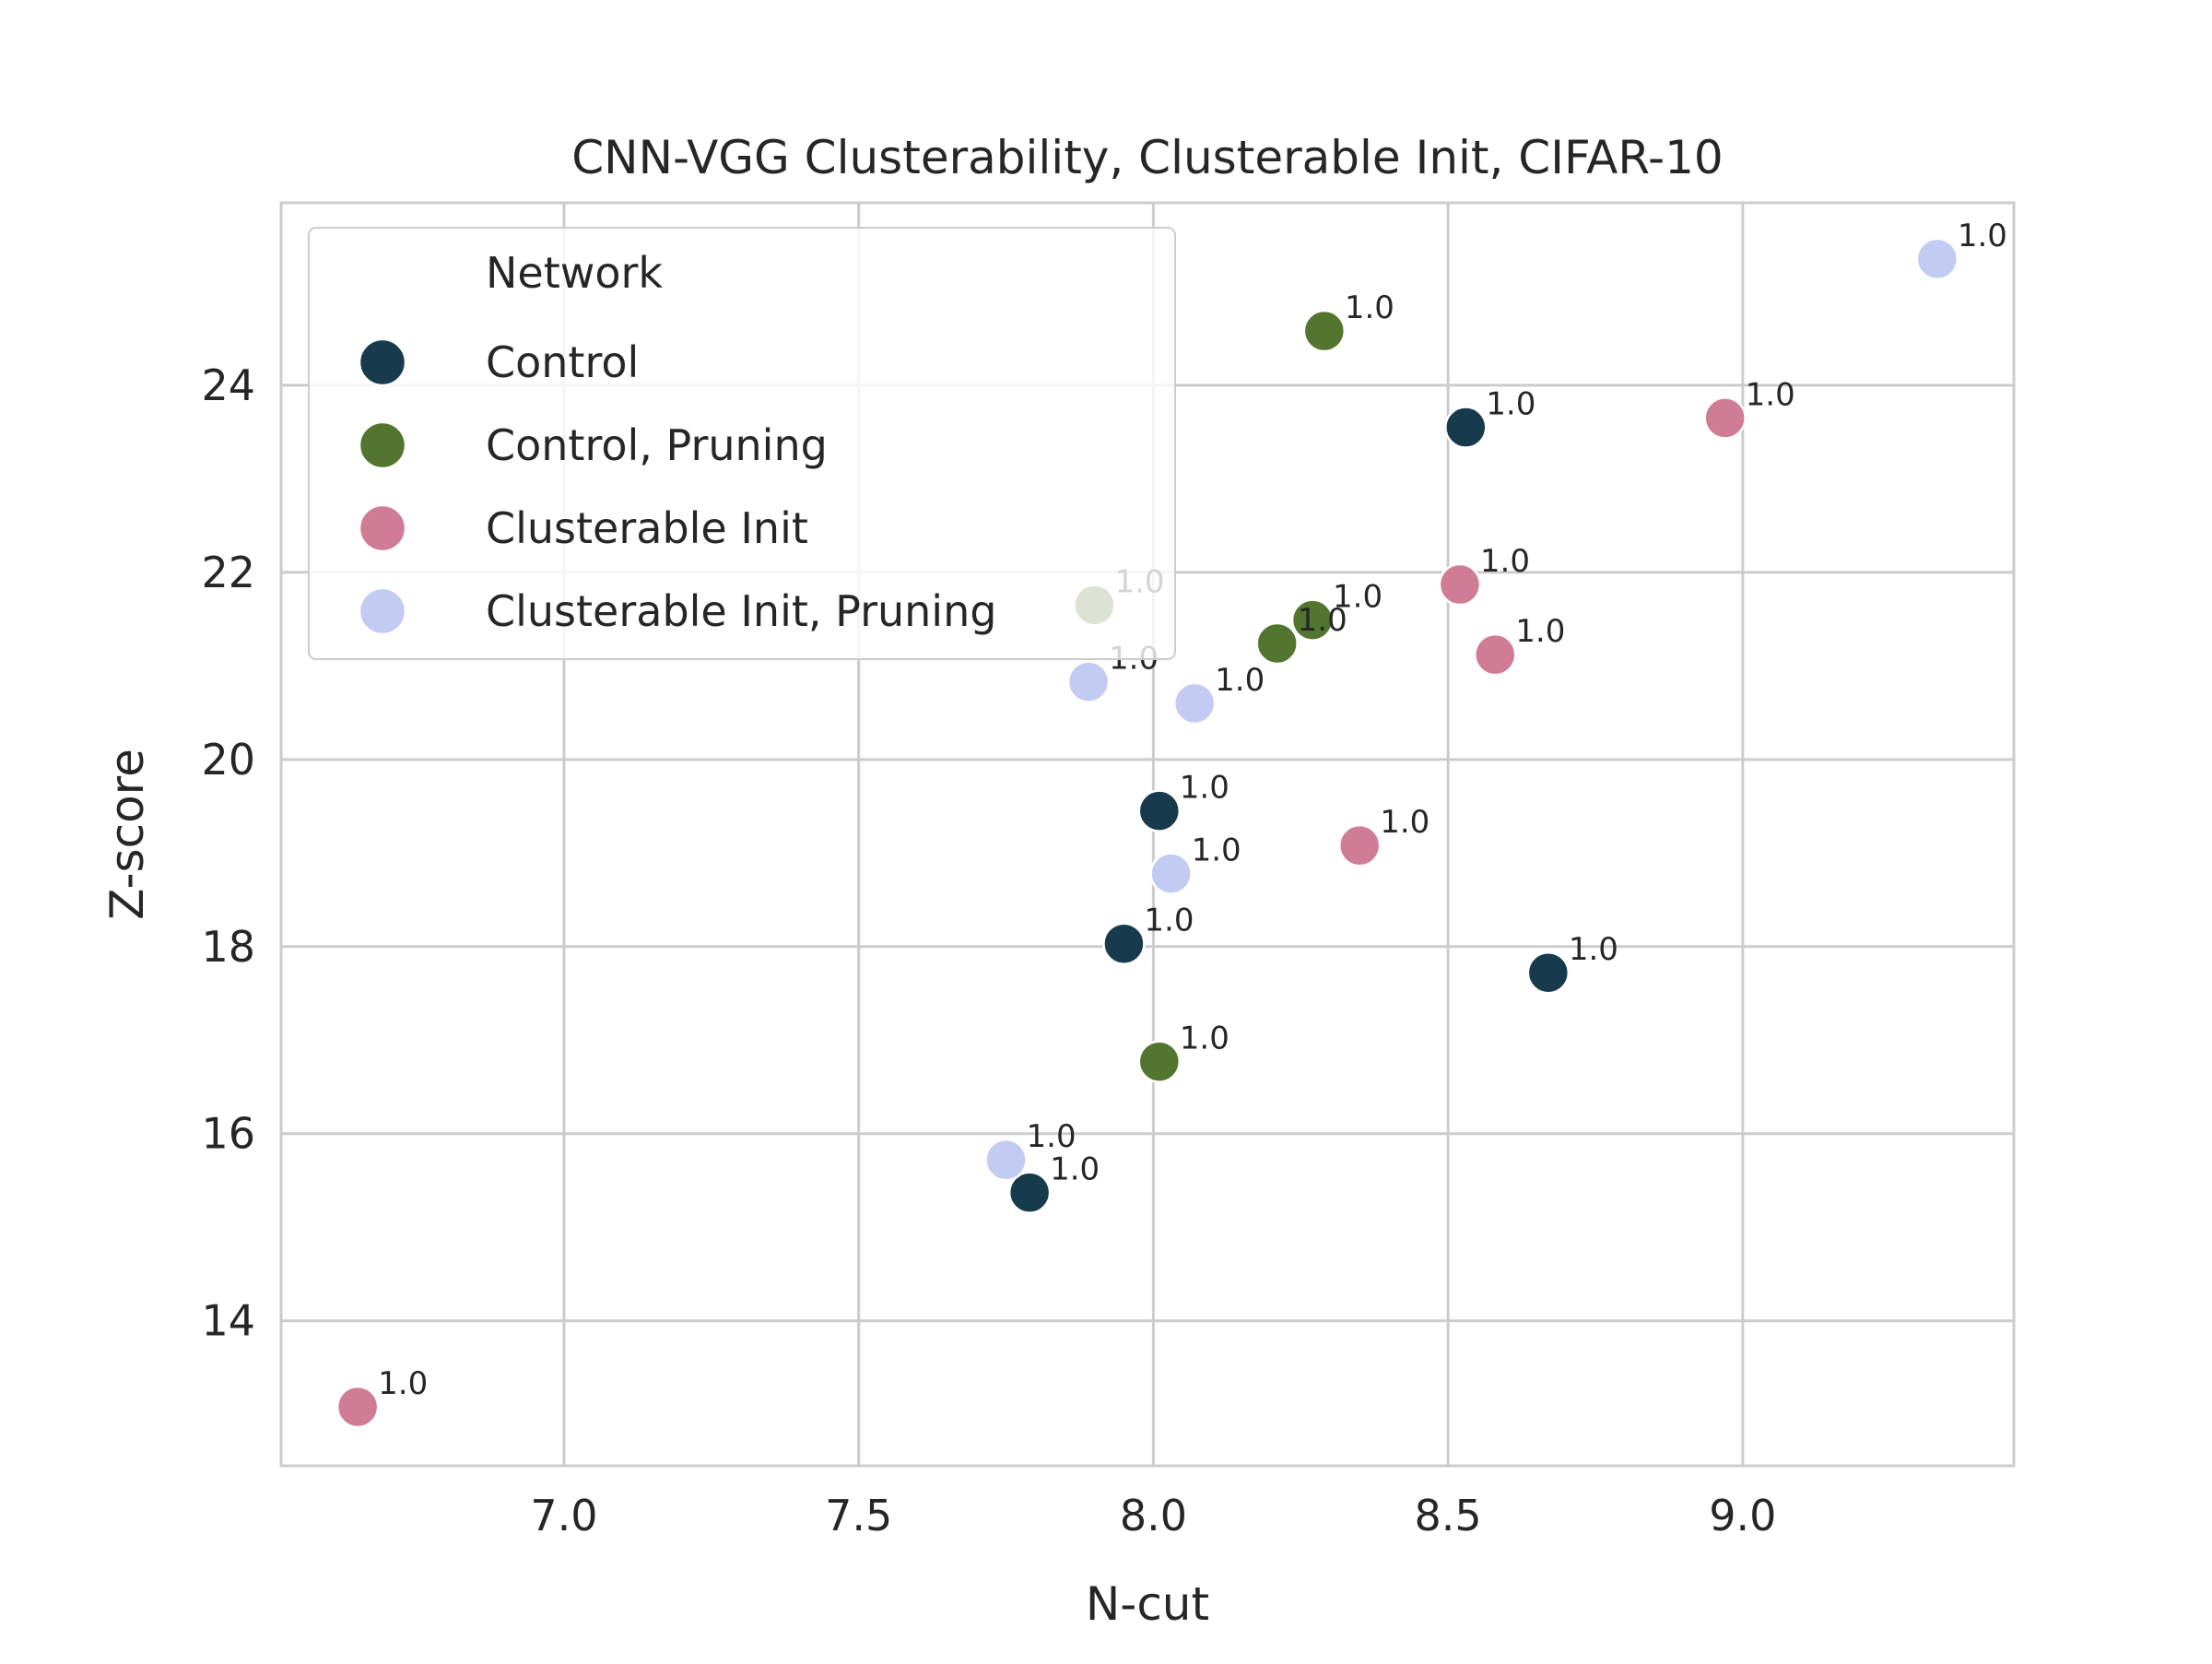 This screenshot has width=2212, height=1664. What do you see at coordinates (1448, 1515) in the screenshot?
I see `x-tick-label: 8.5` at bounding box center [1448, 1515].